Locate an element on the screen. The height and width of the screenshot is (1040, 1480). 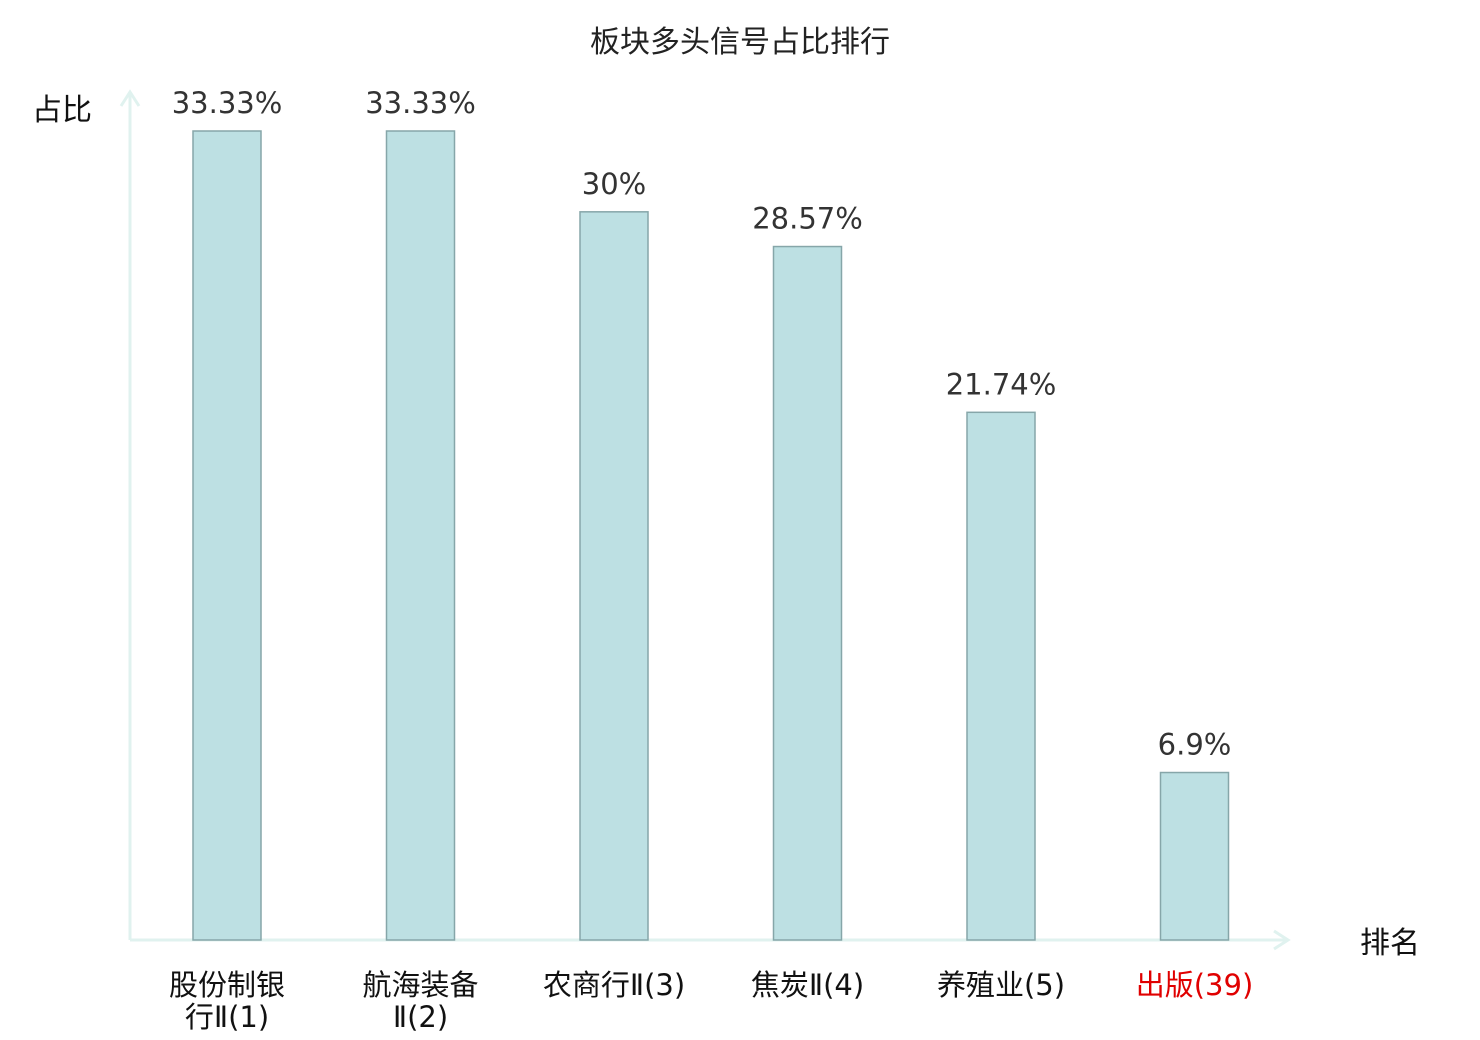
category-label-6: 出版(39) is located at coordinates (1195, 985).